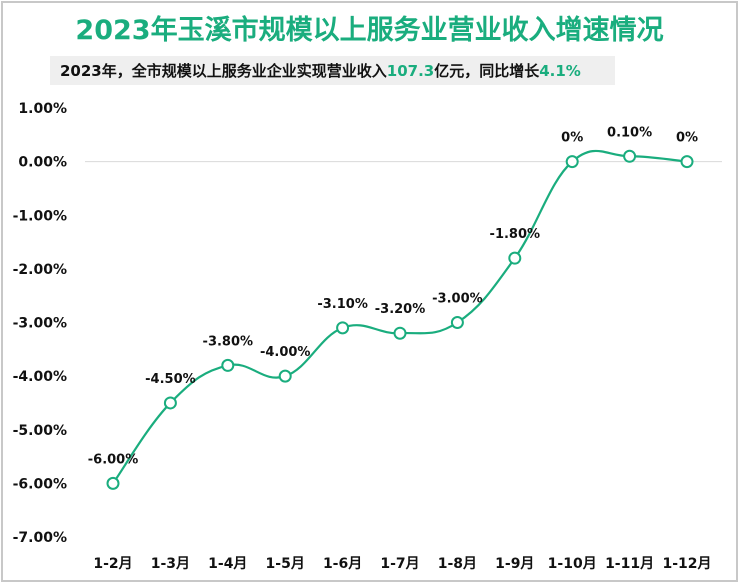 The width and height of the screenshot is (739, 582). I want to click on x-tick-label: 1-12月, so click(686, 564).